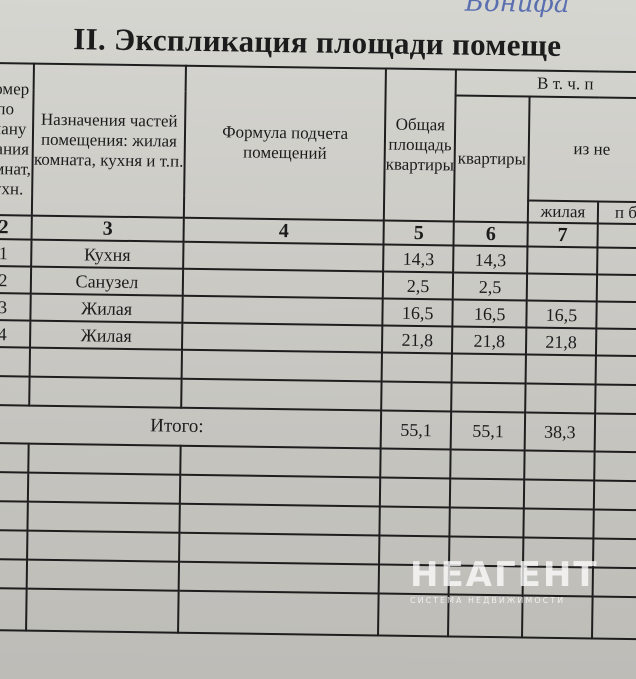 This screenshot has width=636, height=679. Describe the element at coordinates (545, 84) in the screenshot. I see `header-group: В т. ч. п` at that location.